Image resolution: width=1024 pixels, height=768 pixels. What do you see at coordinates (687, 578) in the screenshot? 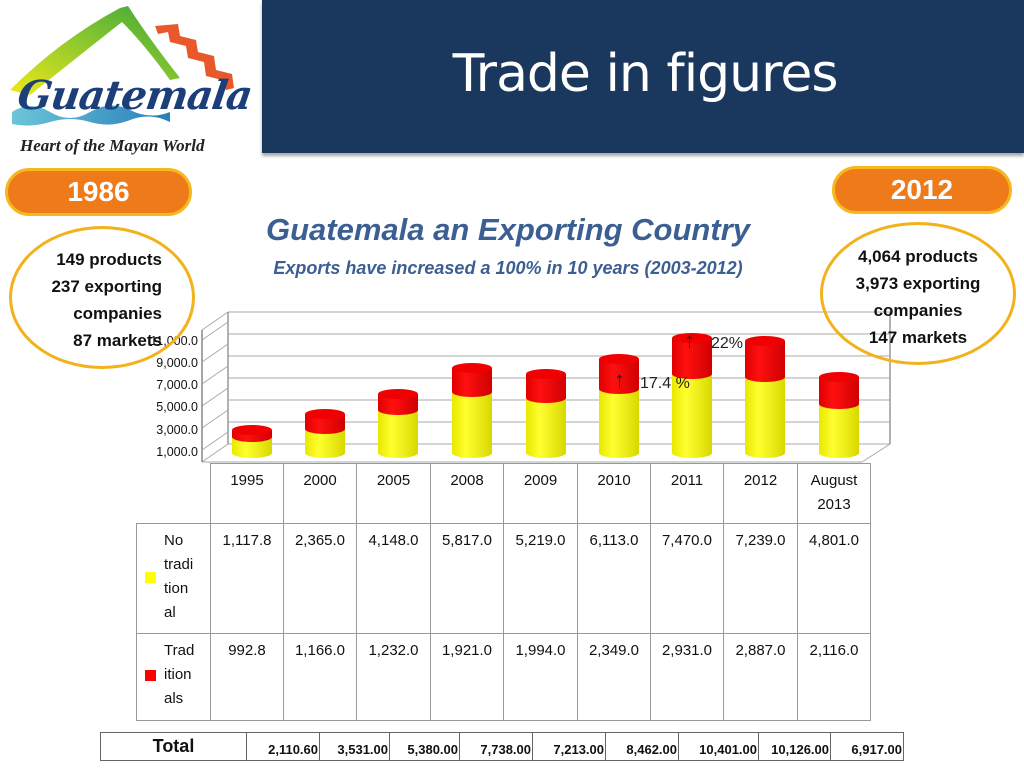
I see `table-cell: 7,470.0` at bounding box center [687, 578].